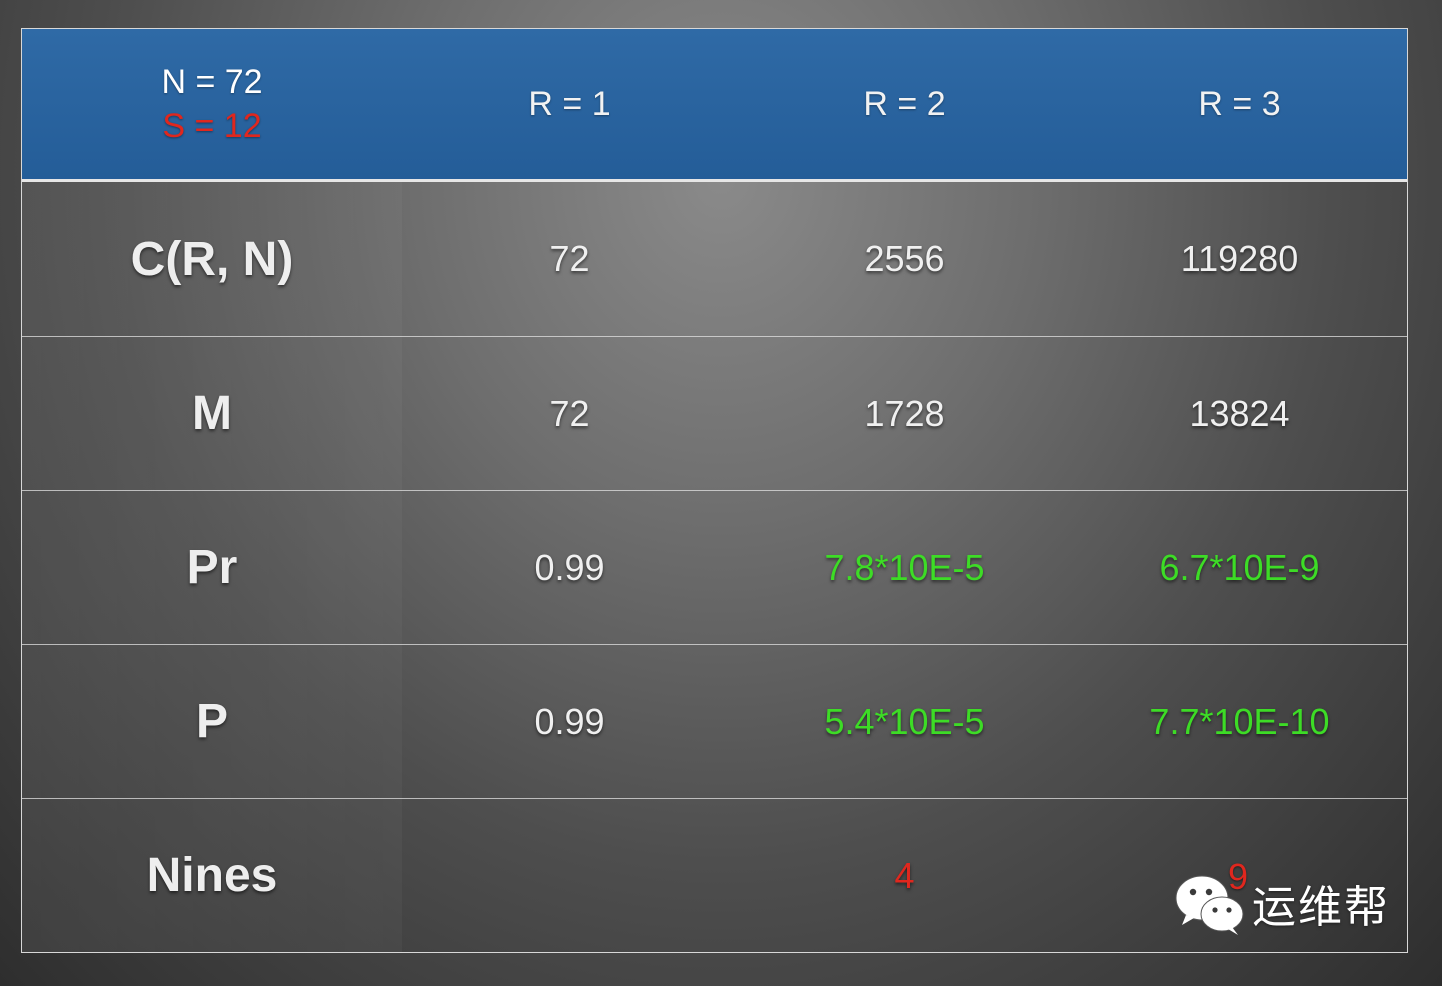  Describe the element at coordinates (1239, 258) in the screenshot. I see `cell-c-r3: 119280` at that location.